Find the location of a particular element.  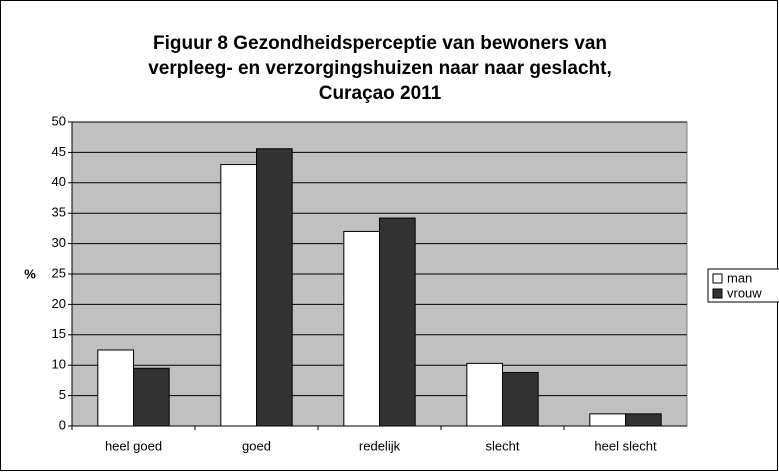

y-tick-label: 5 is located at coordinates (62, 394).